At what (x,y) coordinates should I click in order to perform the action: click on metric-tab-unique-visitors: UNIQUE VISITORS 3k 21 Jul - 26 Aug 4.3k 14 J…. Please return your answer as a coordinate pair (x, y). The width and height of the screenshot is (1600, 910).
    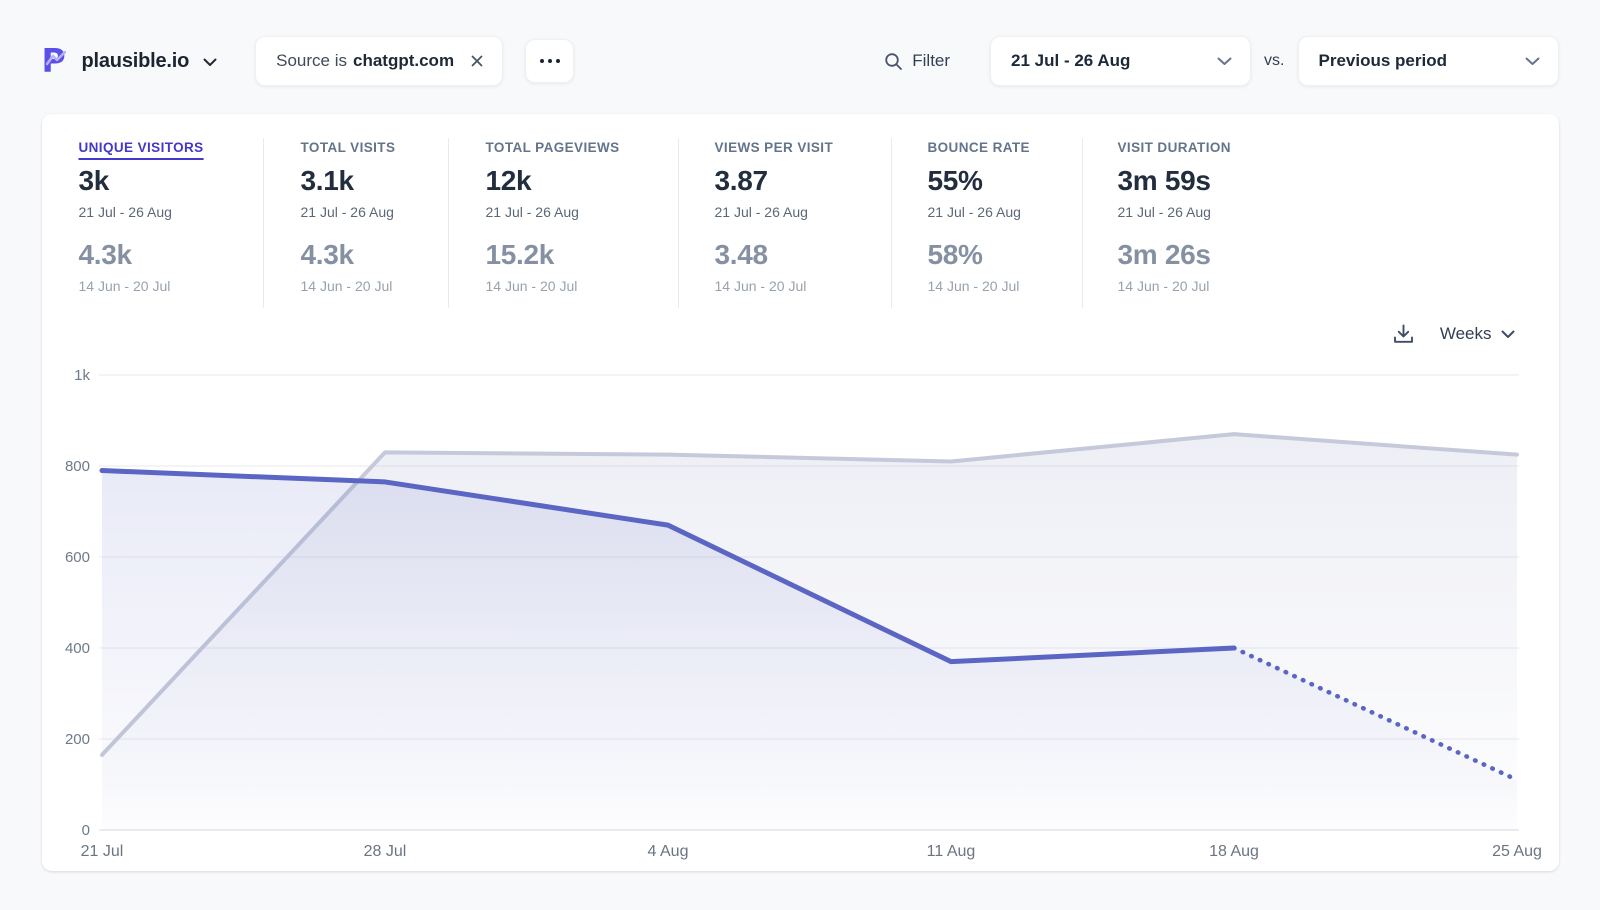
    Looking at the image, I should click on (153, 223).